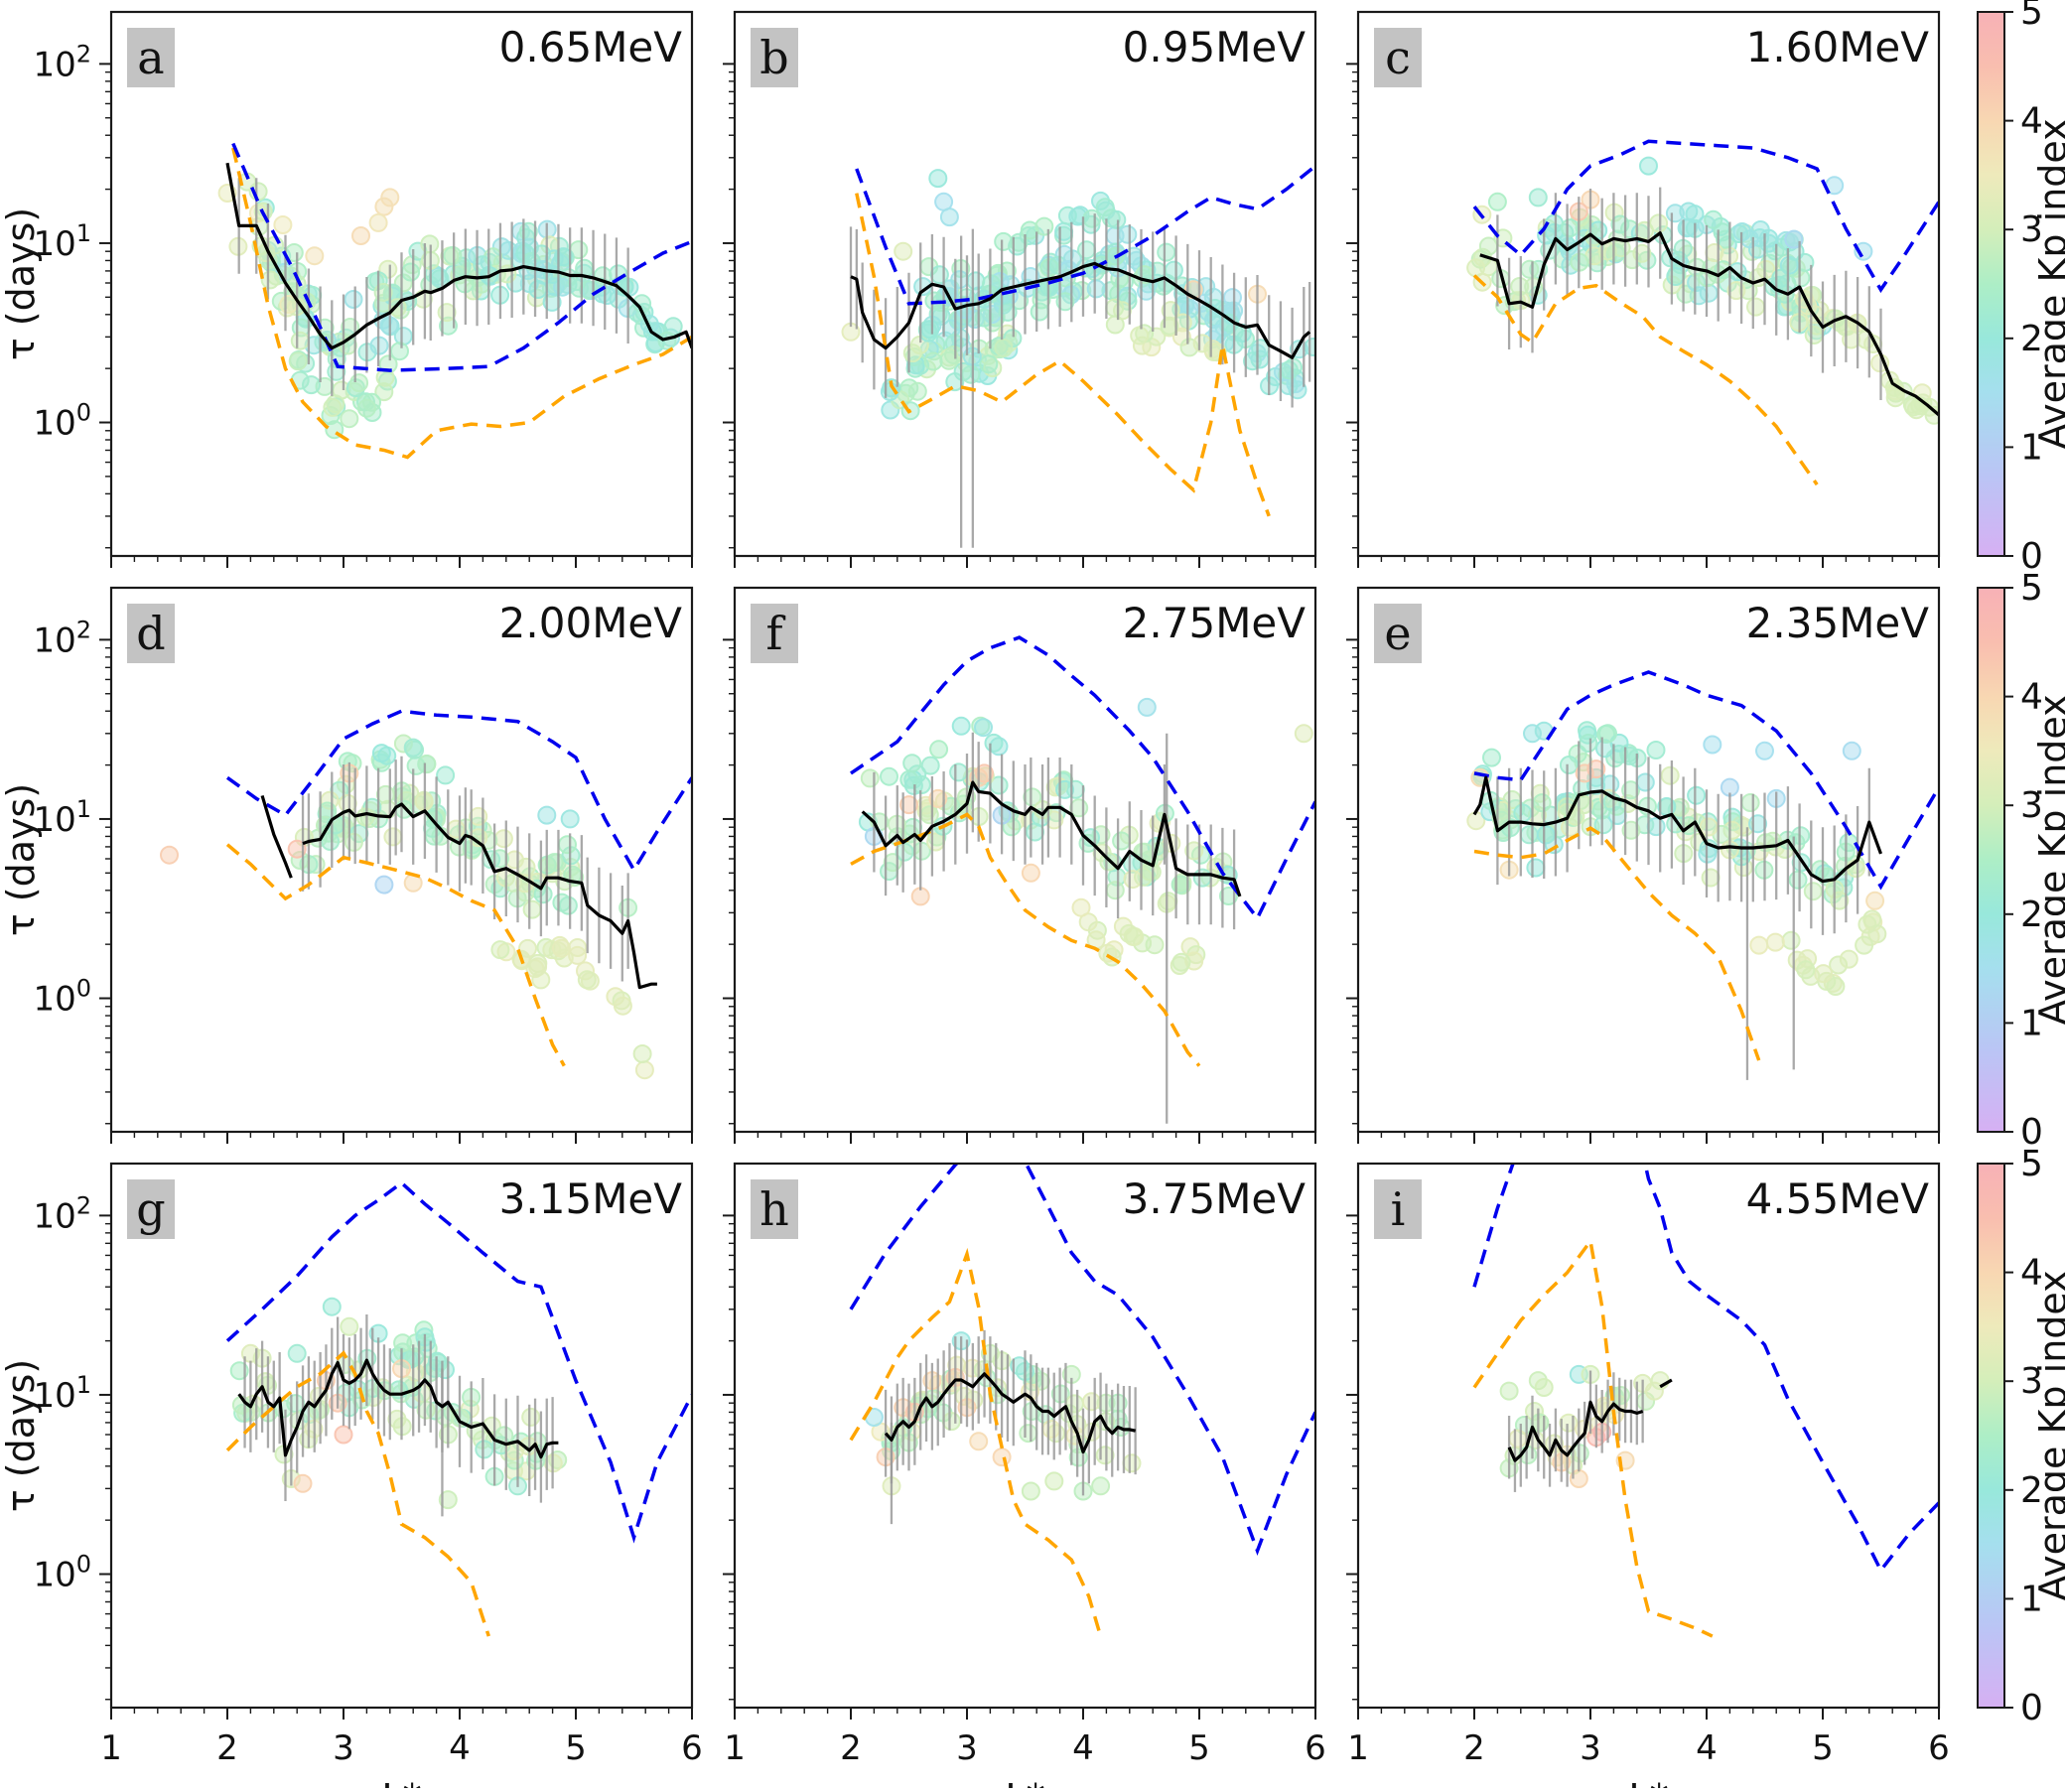 The width and height of the screenshot is (2065, 1792). I want to click on panel-f: f 2.75MeV, so click(1020, 865).